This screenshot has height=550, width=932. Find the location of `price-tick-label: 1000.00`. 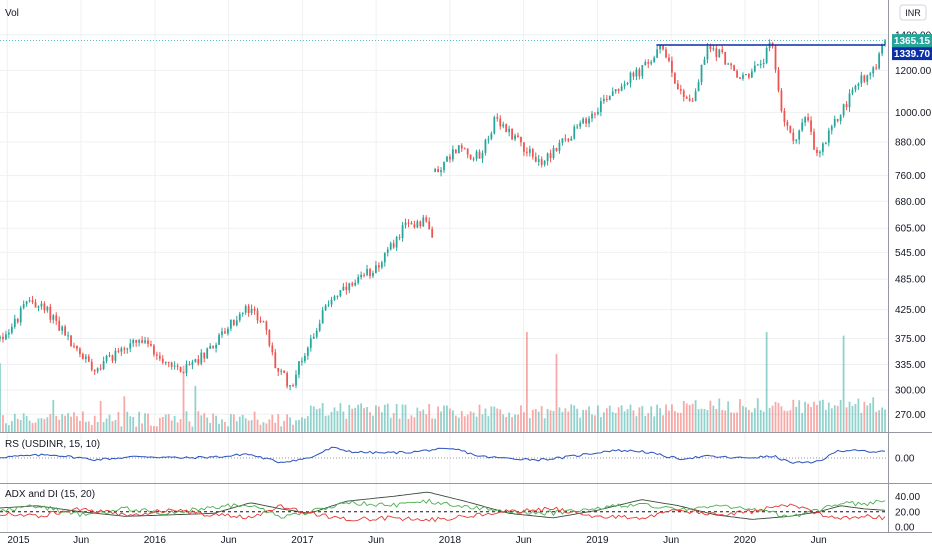

price-tick-label: 1000.00 is located at coordinates (913, 113).